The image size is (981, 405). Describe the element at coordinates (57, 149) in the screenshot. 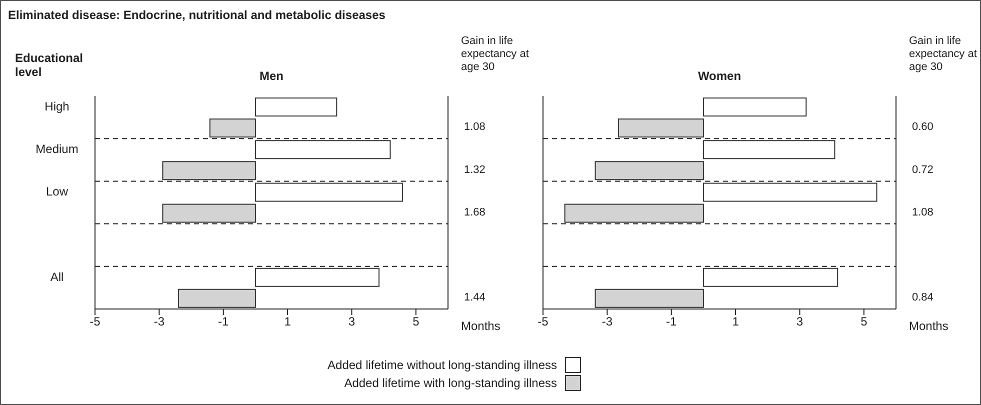

I see `y-tick-label: Medium` at that location.